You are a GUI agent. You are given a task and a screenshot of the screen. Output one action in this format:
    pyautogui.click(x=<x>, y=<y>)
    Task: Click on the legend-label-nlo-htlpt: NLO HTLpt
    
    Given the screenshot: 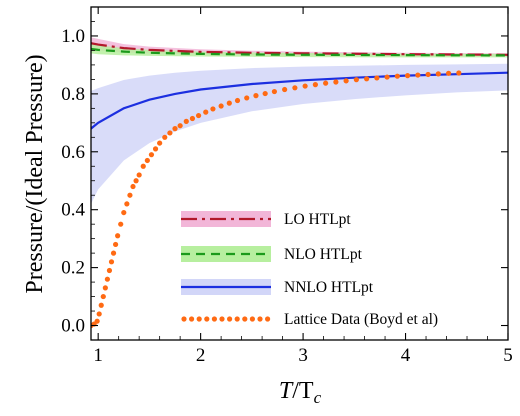 What is the action you would take?
    pyautogui.click(x=323, y=254)
    